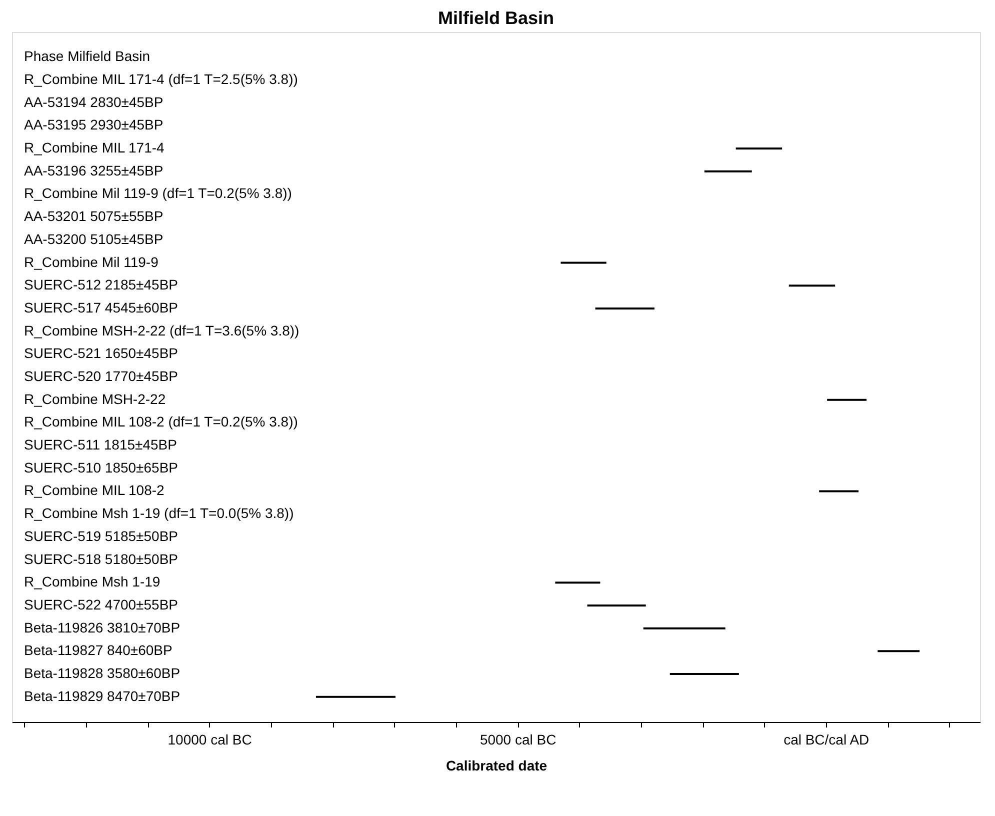  Describe the element at coordinates (101, 353) in the screenshot. I see `y-tick-label: SUERC-521 1650±45BP` at that location.